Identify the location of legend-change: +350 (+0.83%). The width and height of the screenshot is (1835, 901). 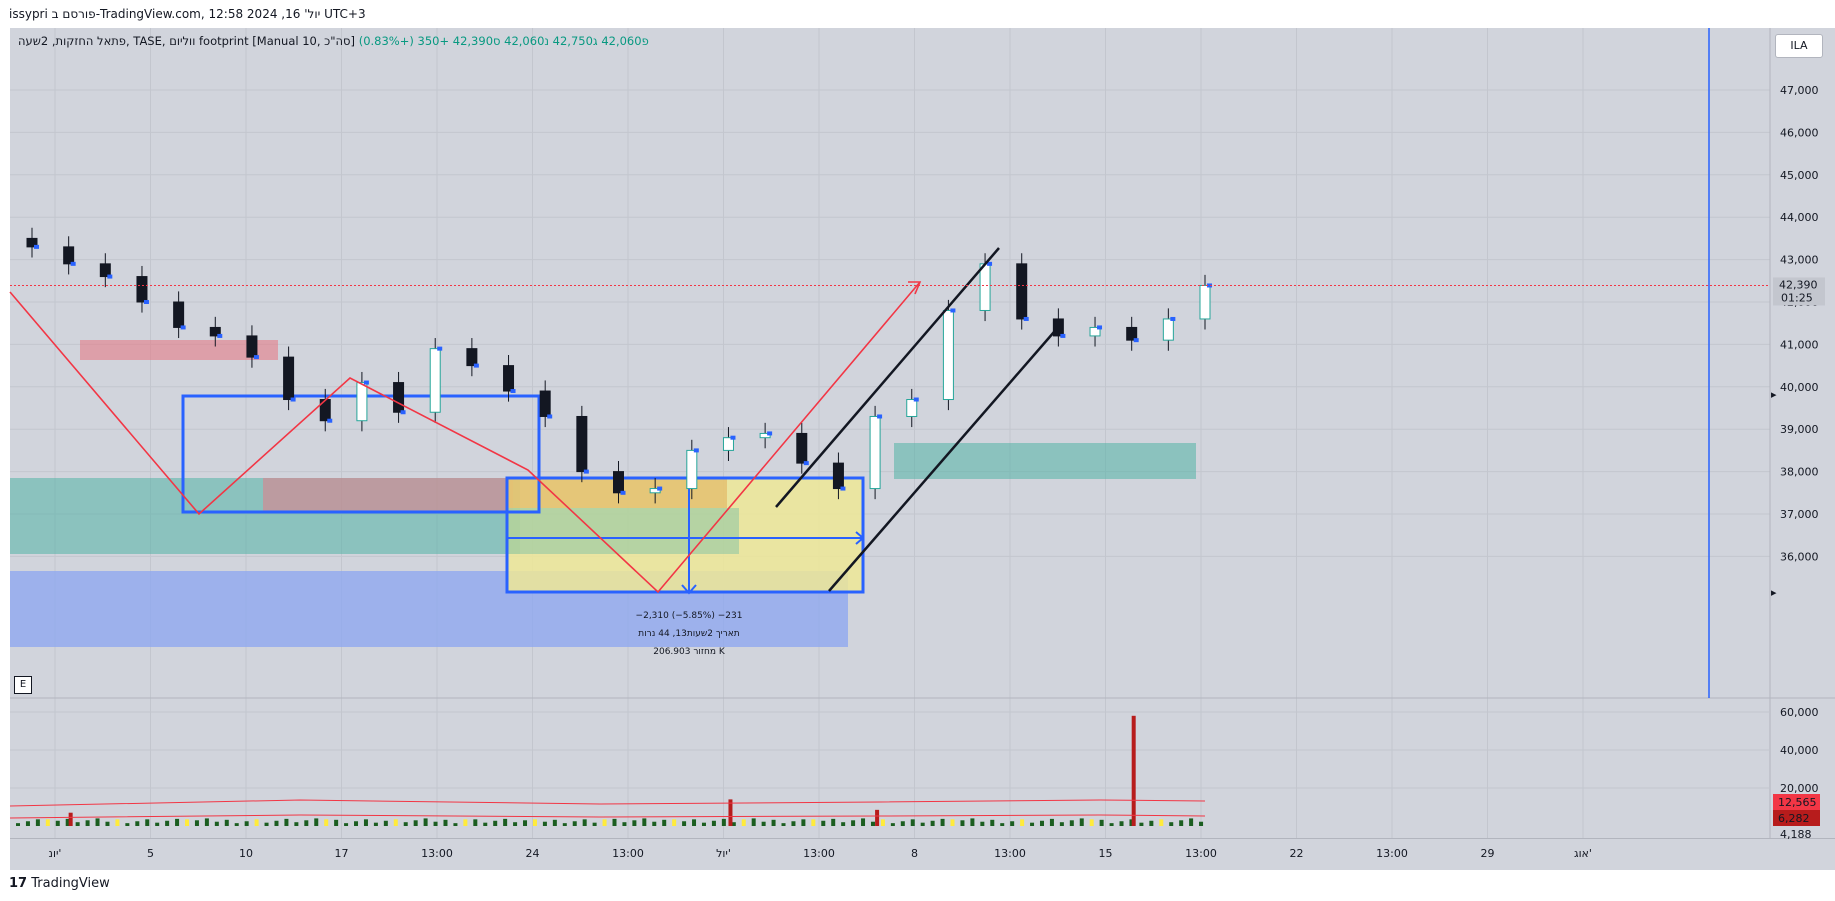
(404, 41).